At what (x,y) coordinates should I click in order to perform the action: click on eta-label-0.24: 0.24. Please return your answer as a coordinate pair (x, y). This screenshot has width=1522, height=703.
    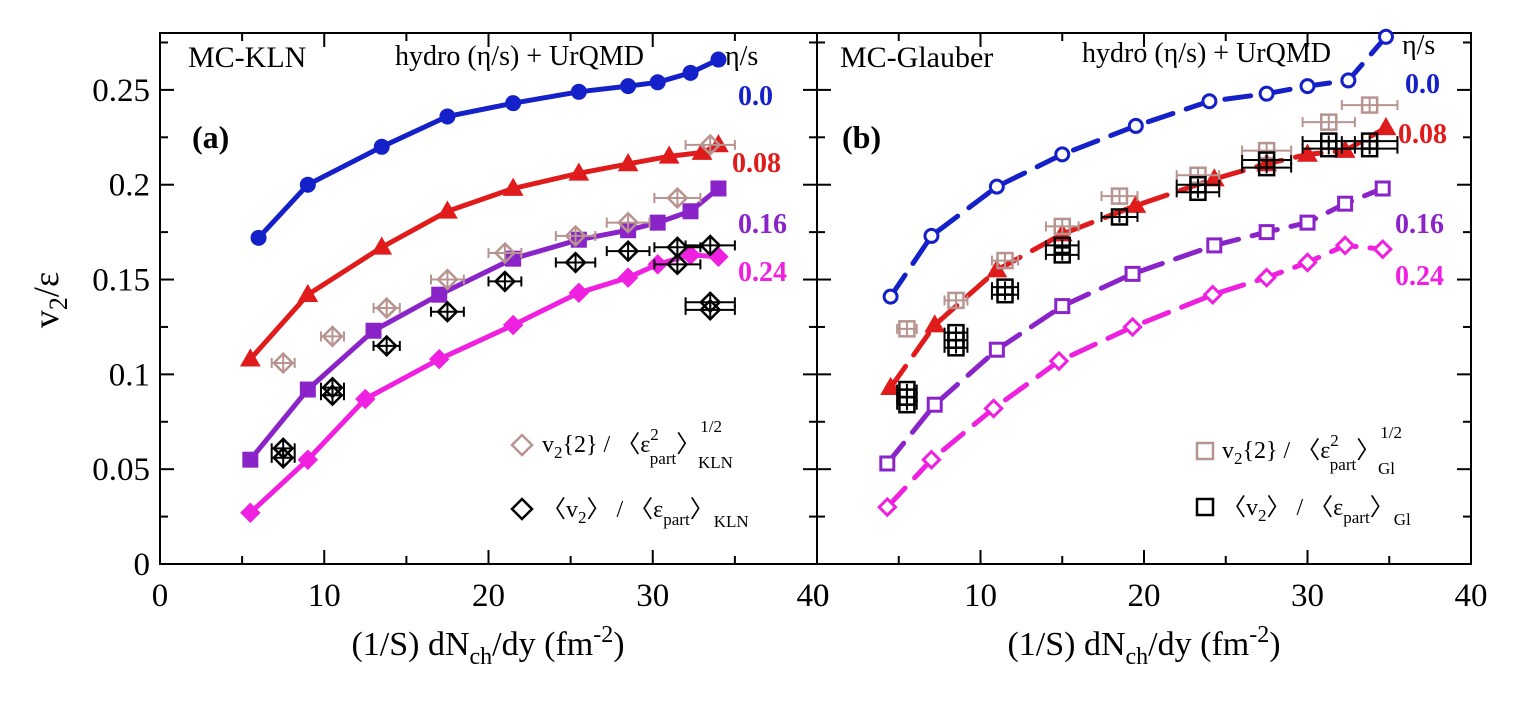
    Looking at the image, I should click on (762, 272).